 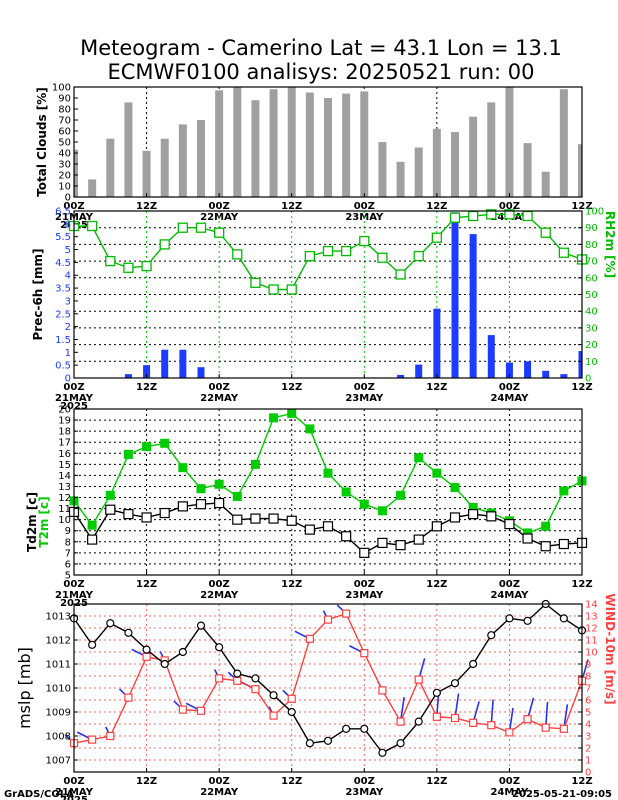 What do you see at coordinates (588, 379) in the screenshot?
I see `y2-tick-label: 0` at bounding box center [588, 379].